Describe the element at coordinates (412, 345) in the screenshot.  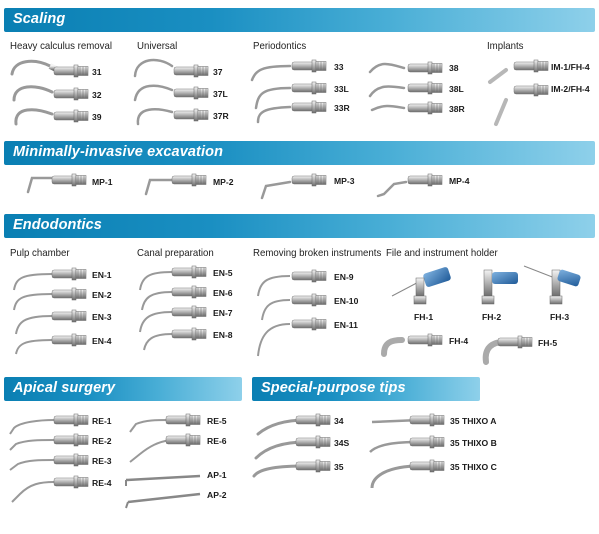
I see `tip-fh4-drawing` at that location.